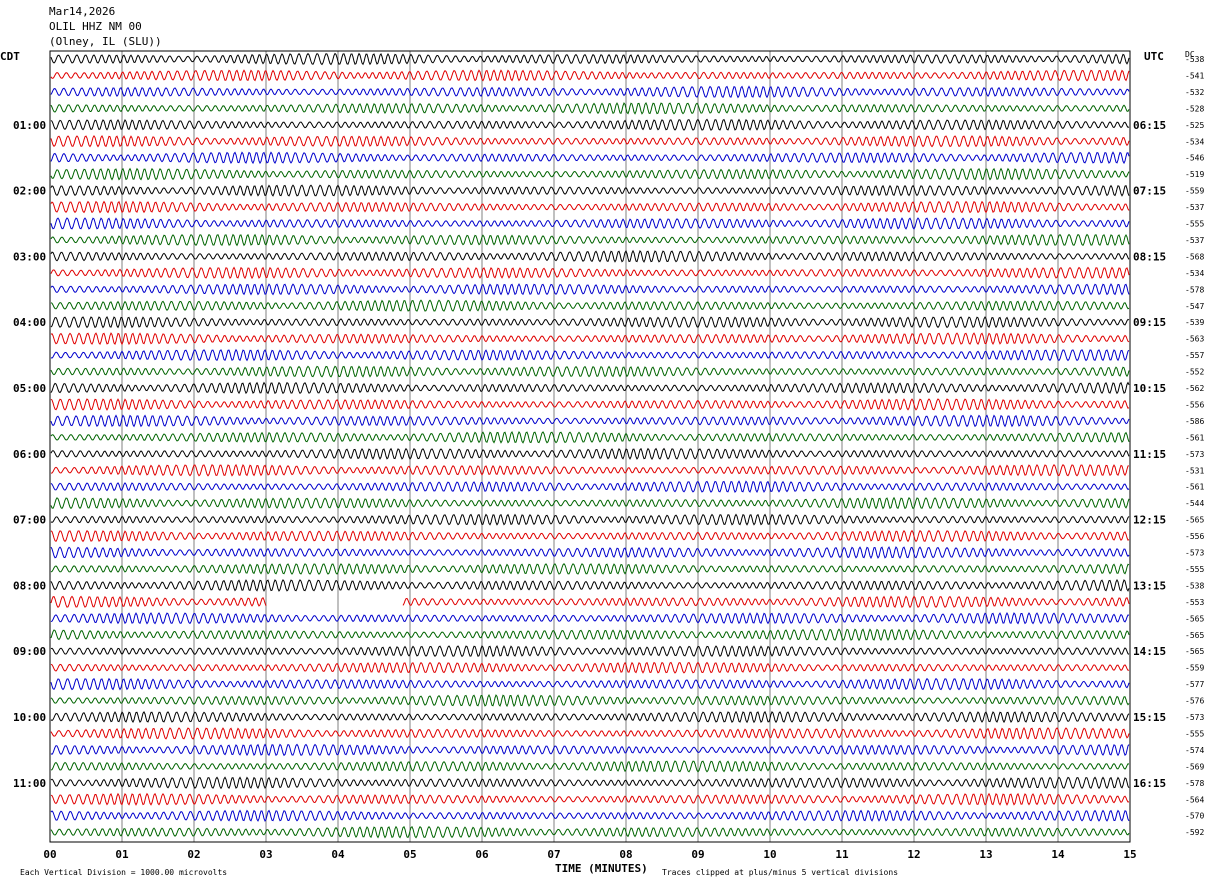  Describe the element at coordinates (1149, 717) in the screenshot. I see `utc-hour-label: 15:15` at that location.